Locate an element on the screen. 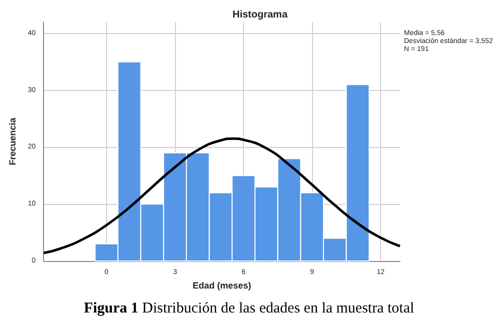  x-axis-title: Edad (meses) is located at coordinates (222, 285).